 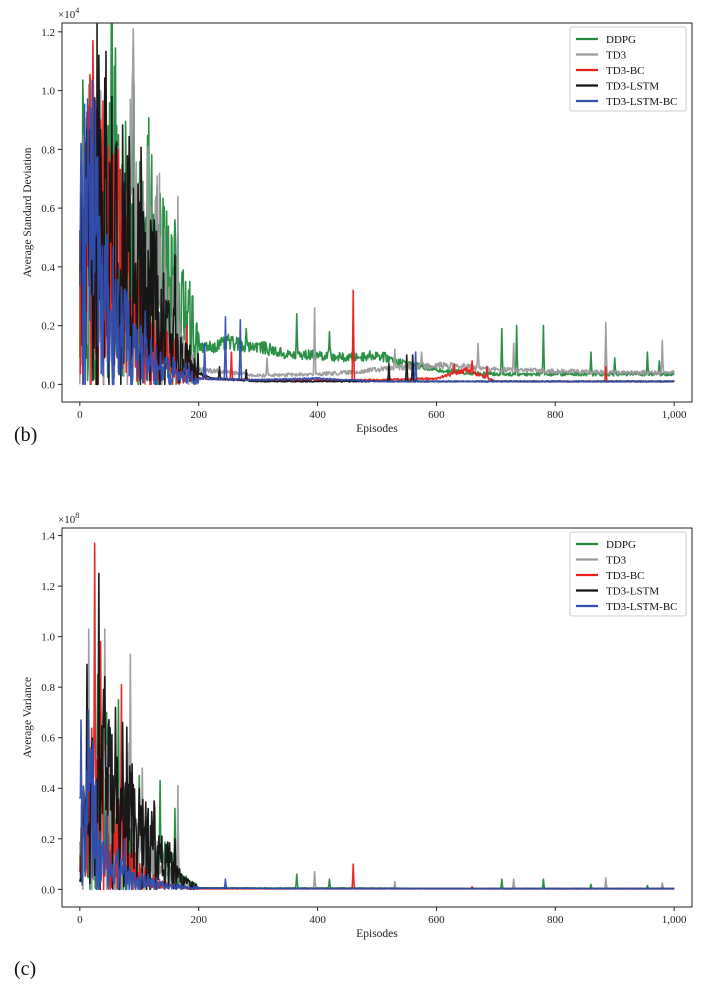 What do you see at coordinates (48, 537) in the screenshot?
I see `y-tick-label: 1.4` at bounding box center [48, 537].